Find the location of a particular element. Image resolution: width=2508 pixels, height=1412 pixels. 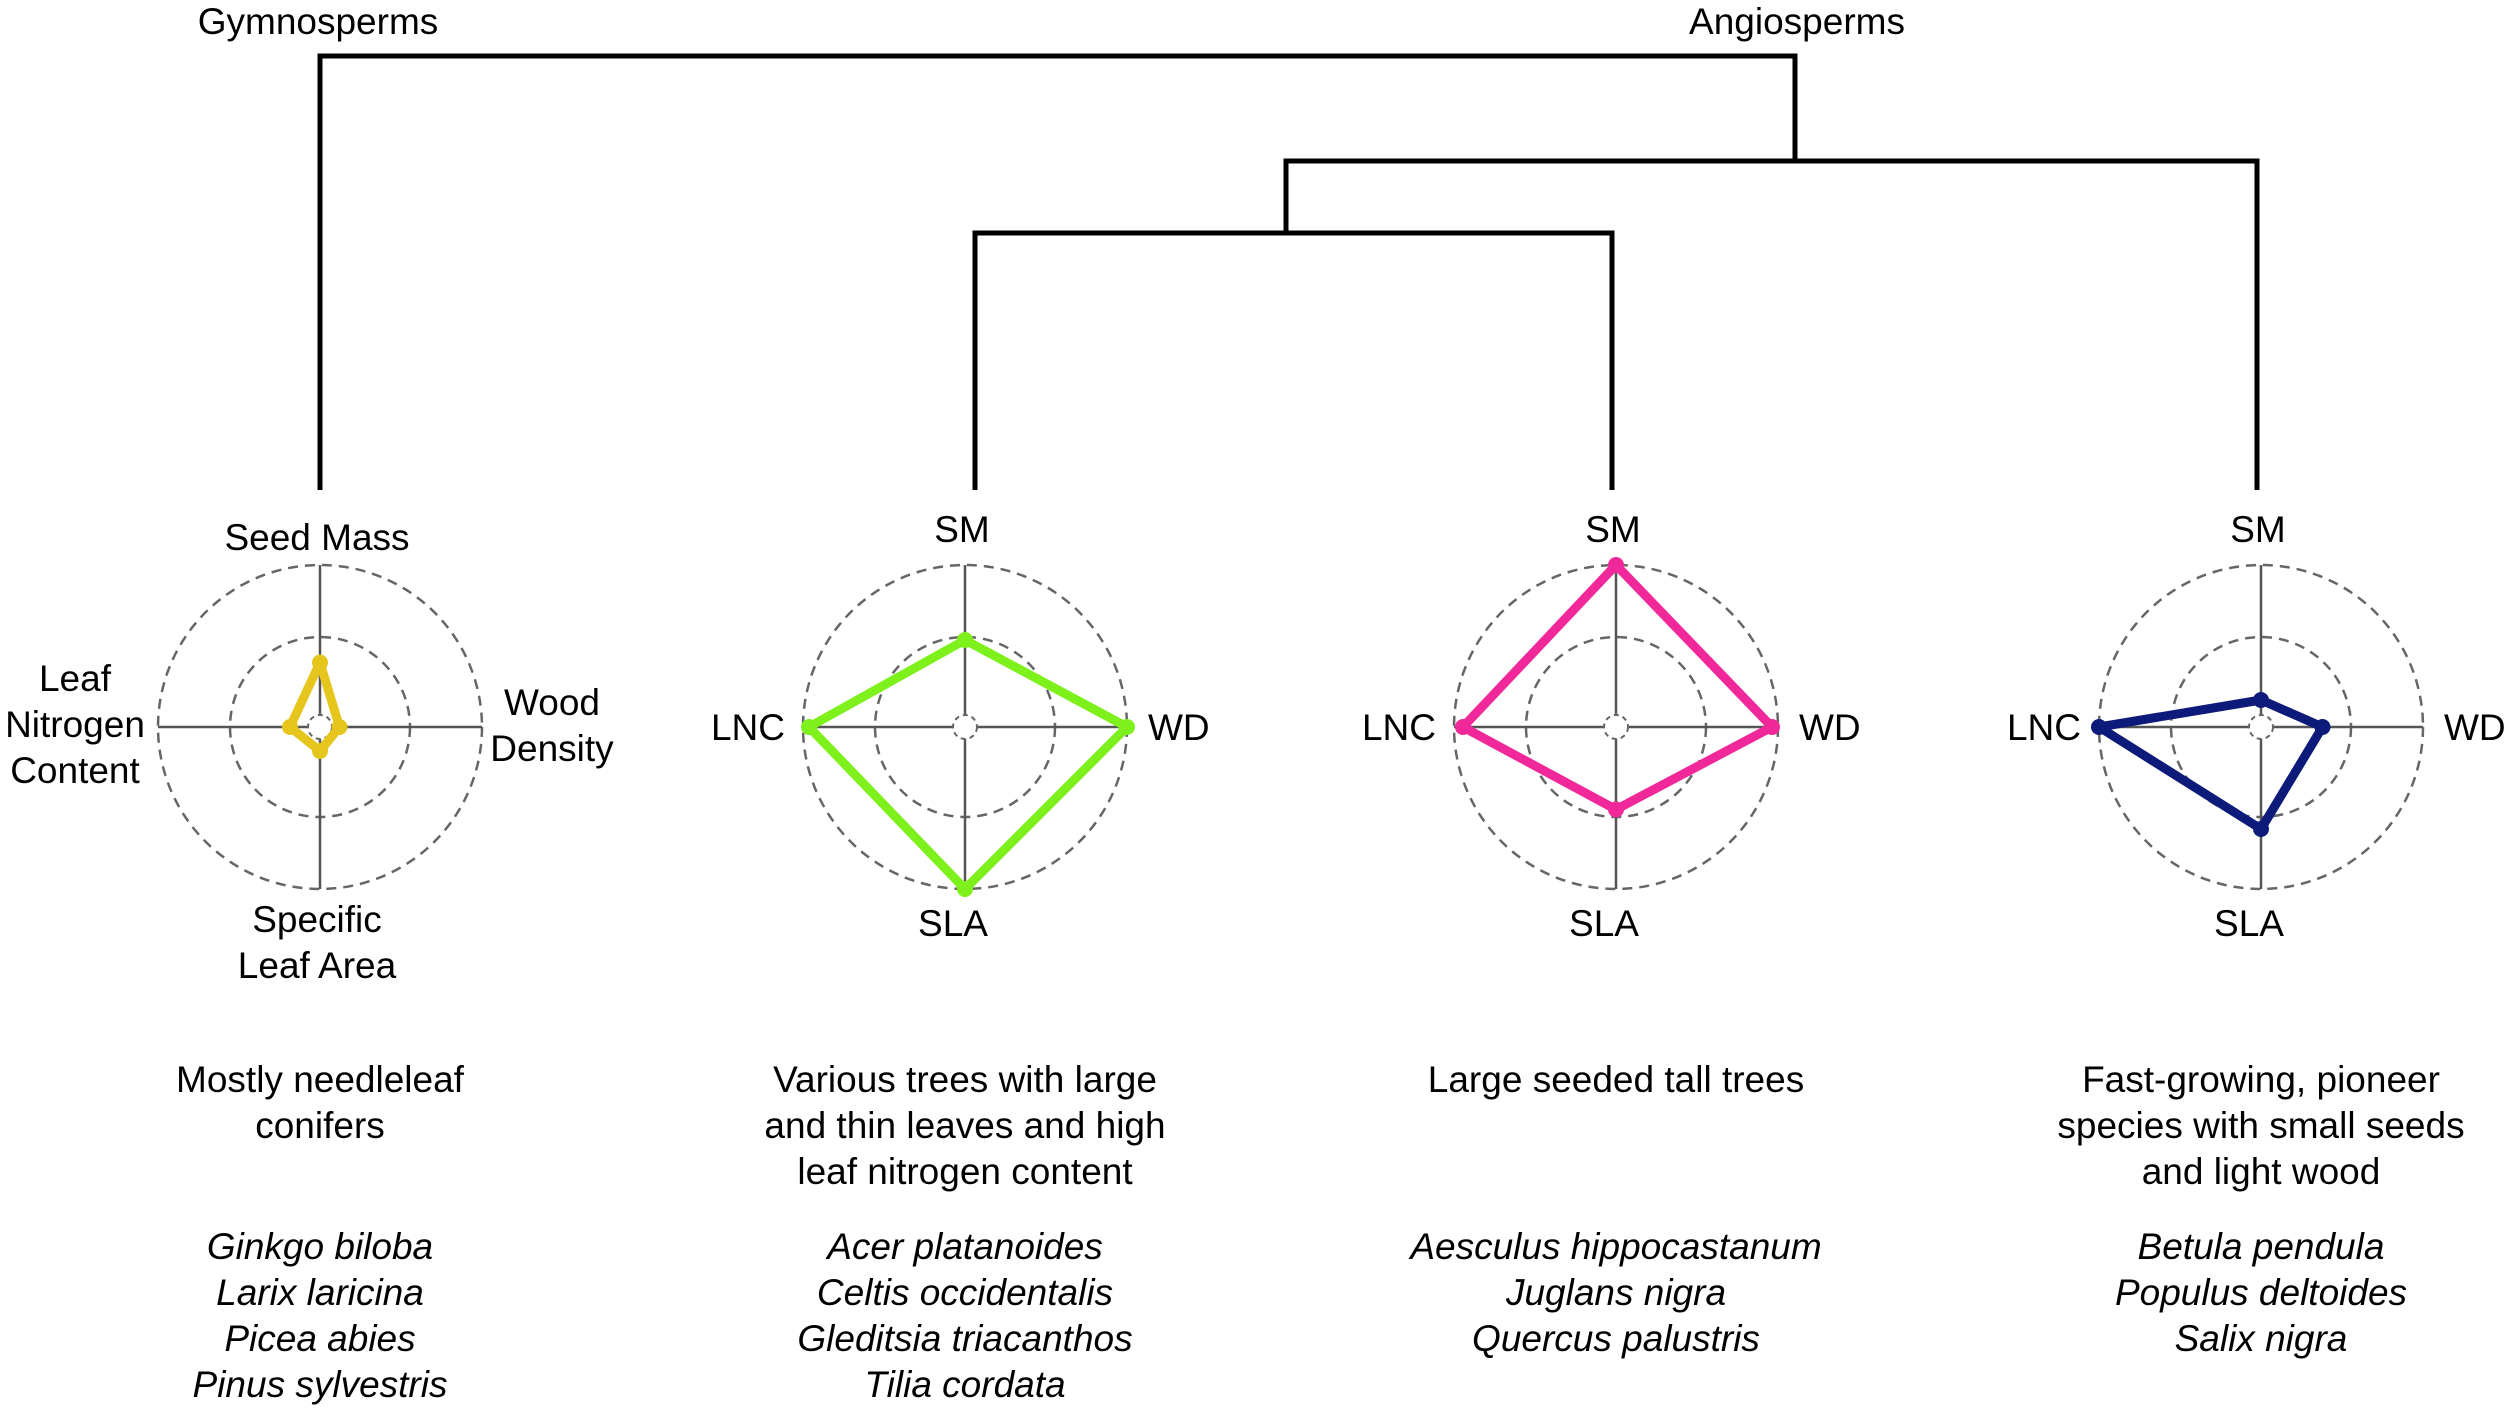

group-description: leaf nitrogen content is located at coordinates (965, 1171).